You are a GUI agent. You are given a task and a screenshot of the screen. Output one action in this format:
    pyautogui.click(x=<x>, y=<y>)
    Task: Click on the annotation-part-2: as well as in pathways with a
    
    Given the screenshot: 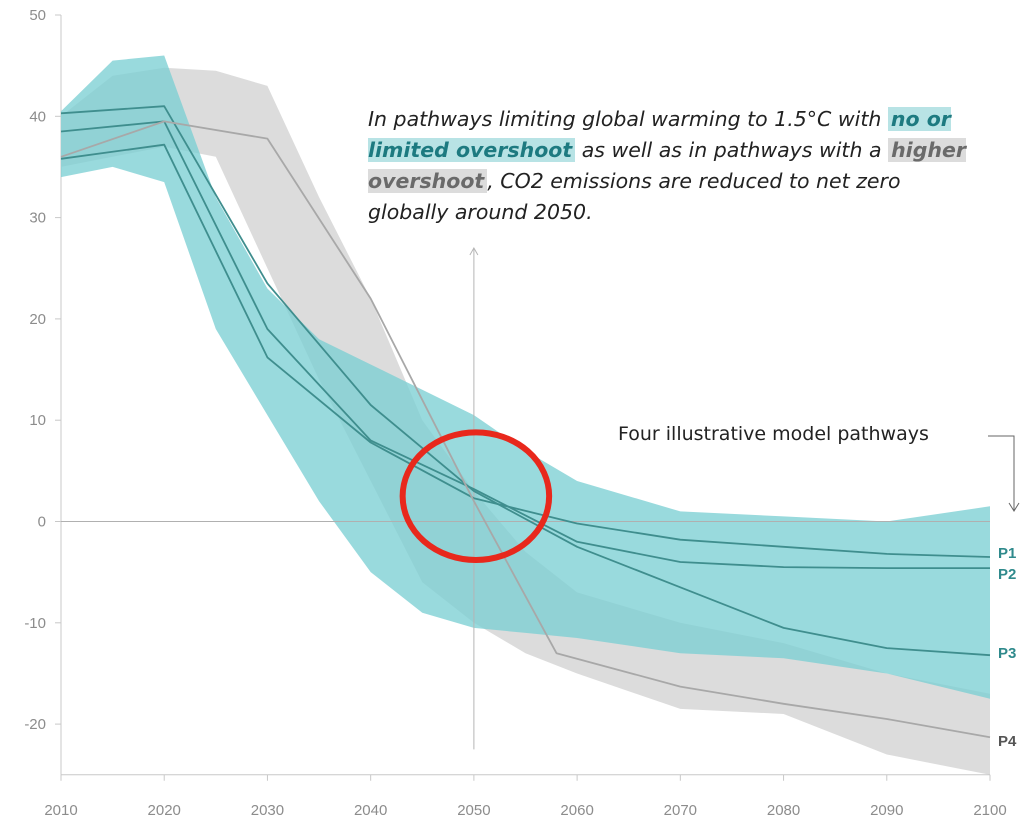 What is the action you would take?
    pyautogui.click(x=732, y=150)
    